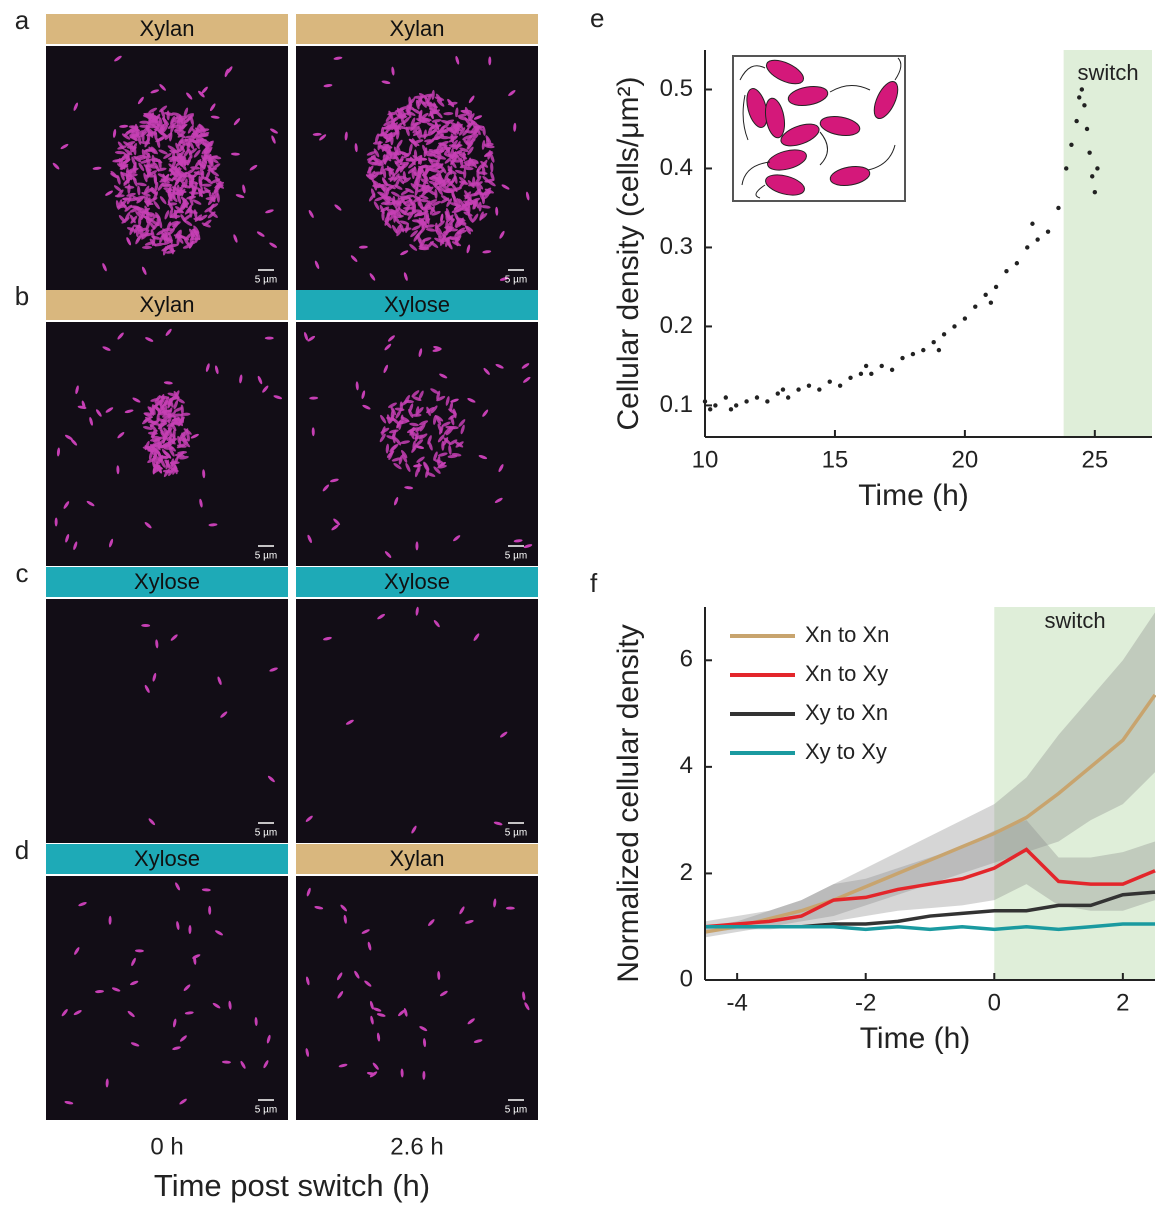 Image resolution: width=1156 pixels, height=1206 pixels. What do you see at coordinates (930, 927) in the screenshot?
I see `series-line` at bounding box center [930, 927].